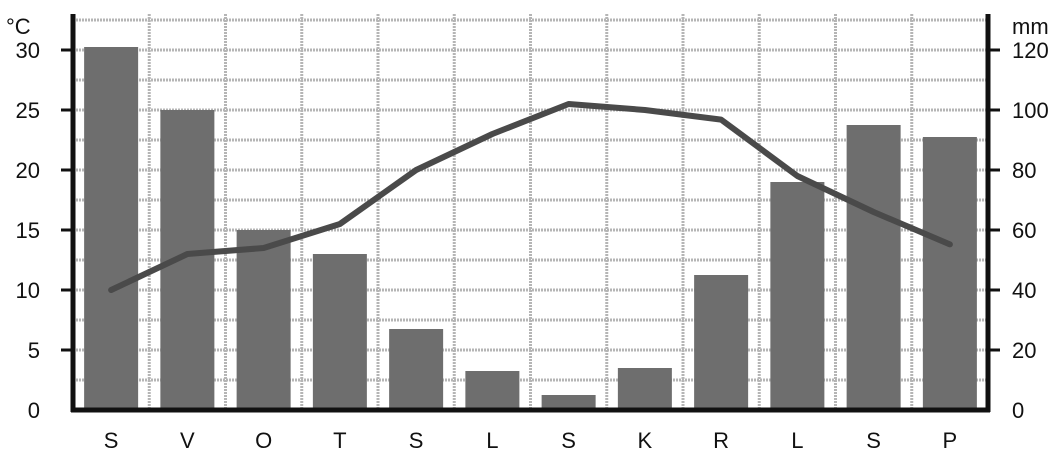 This screenshot has height=457, width=1056. Describe the element at coordinates (950, 440) in the screenshot. I see `x-tick-label: P` at that location.